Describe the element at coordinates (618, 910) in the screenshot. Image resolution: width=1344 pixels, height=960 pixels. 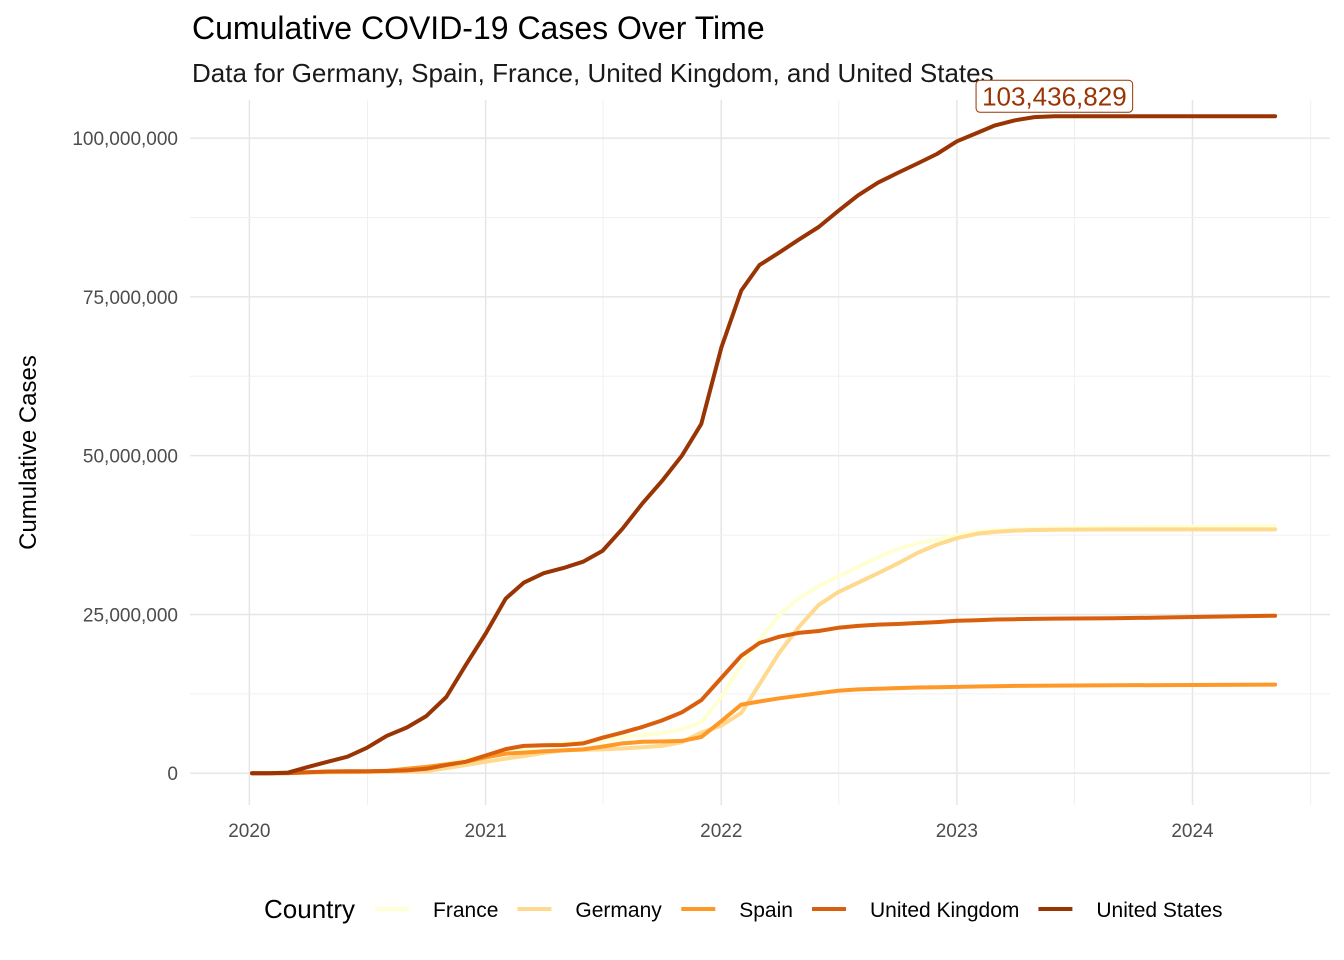
I see `legend-label-germany: Germany` at that location.